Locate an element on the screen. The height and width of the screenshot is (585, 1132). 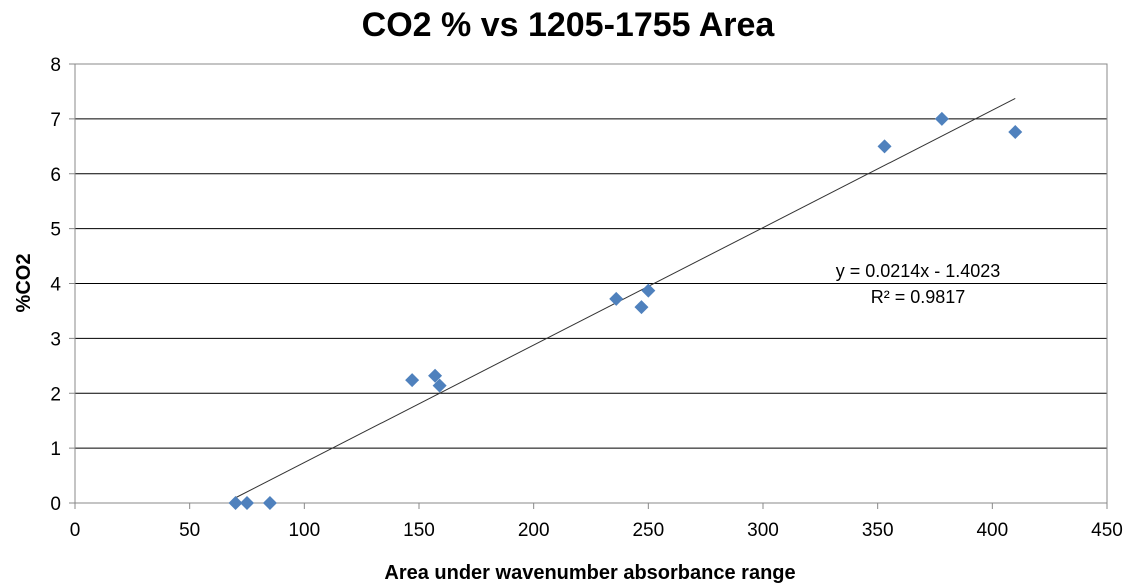
x-tick-label: 350 is located at coordinates (878, 530).